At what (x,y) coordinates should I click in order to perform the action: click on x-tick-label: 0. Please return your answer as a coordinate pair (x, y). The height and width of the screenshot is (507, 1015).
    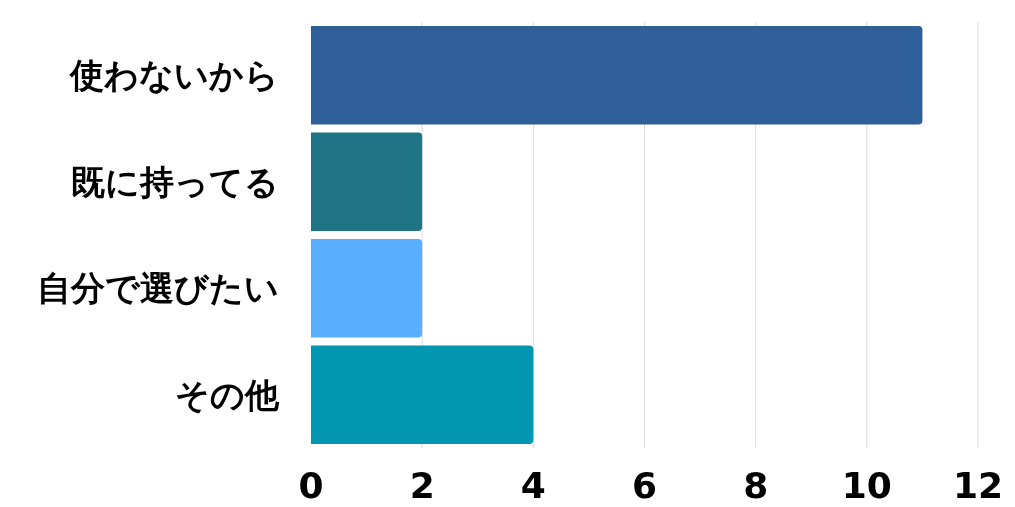
    Looking at the image, I should click on (311, 485).